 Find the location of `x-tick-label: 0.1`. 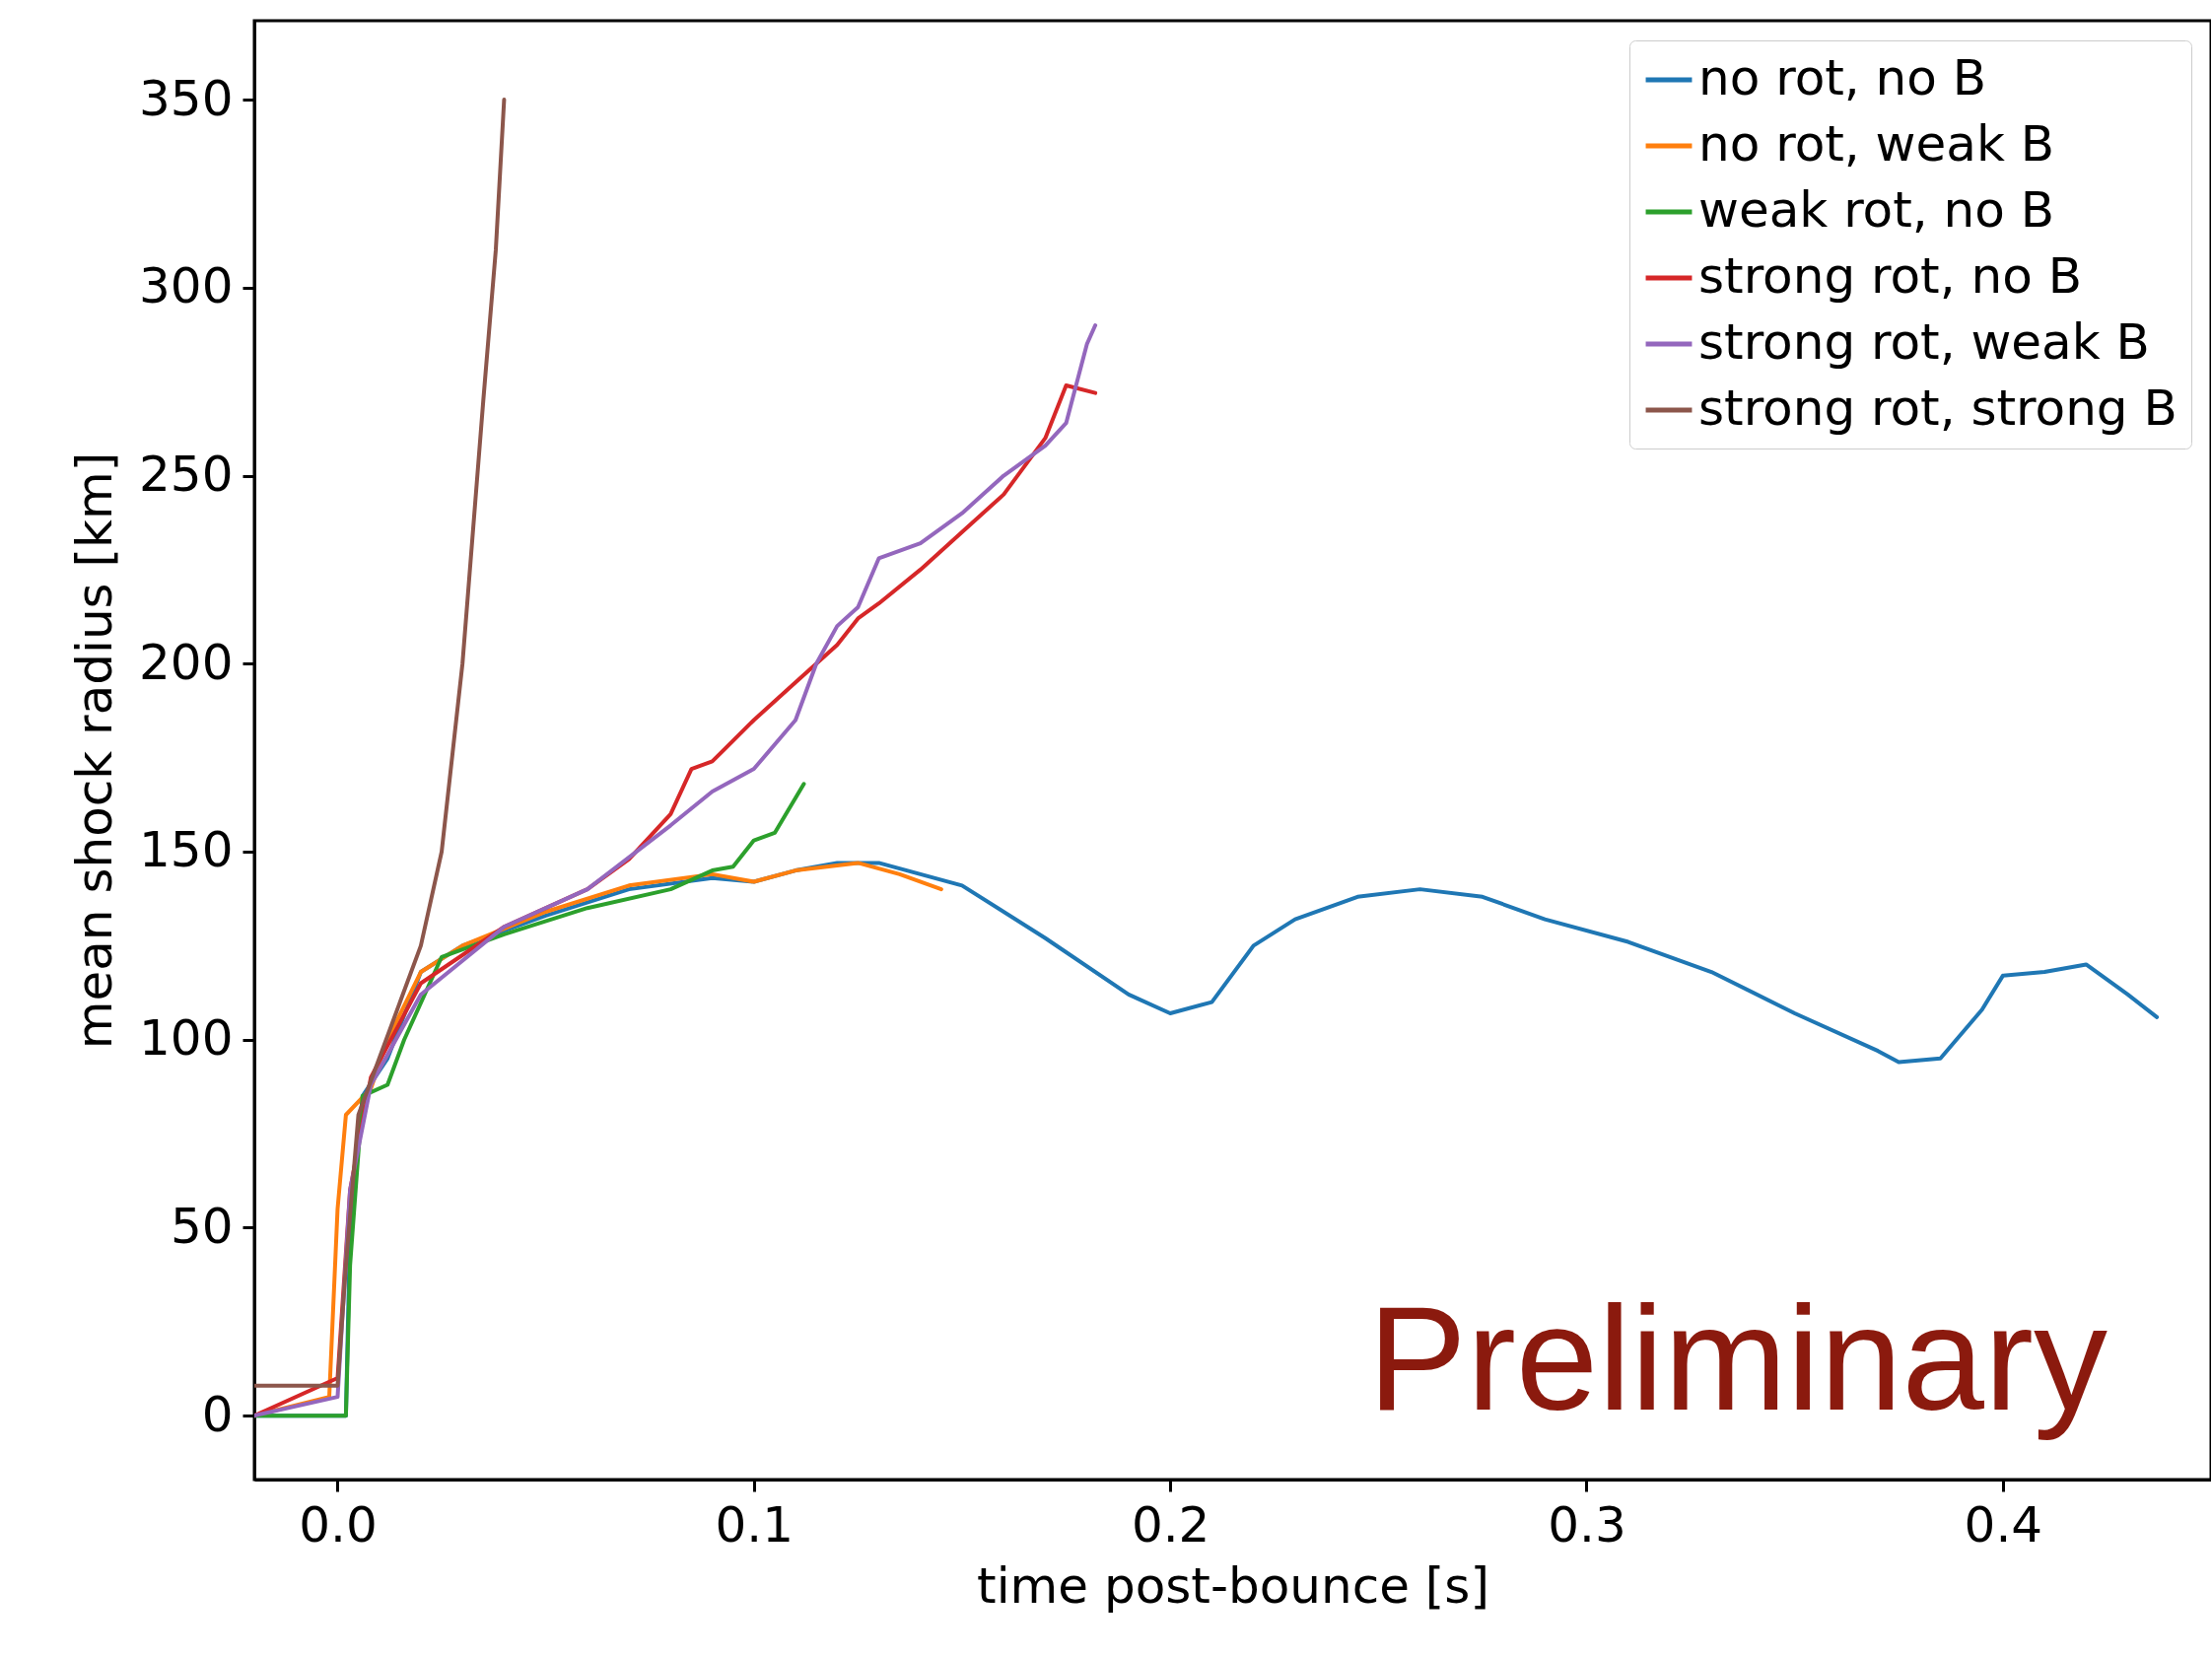

x-tick-label: 0.1 is located at coordinates (755, 1524).